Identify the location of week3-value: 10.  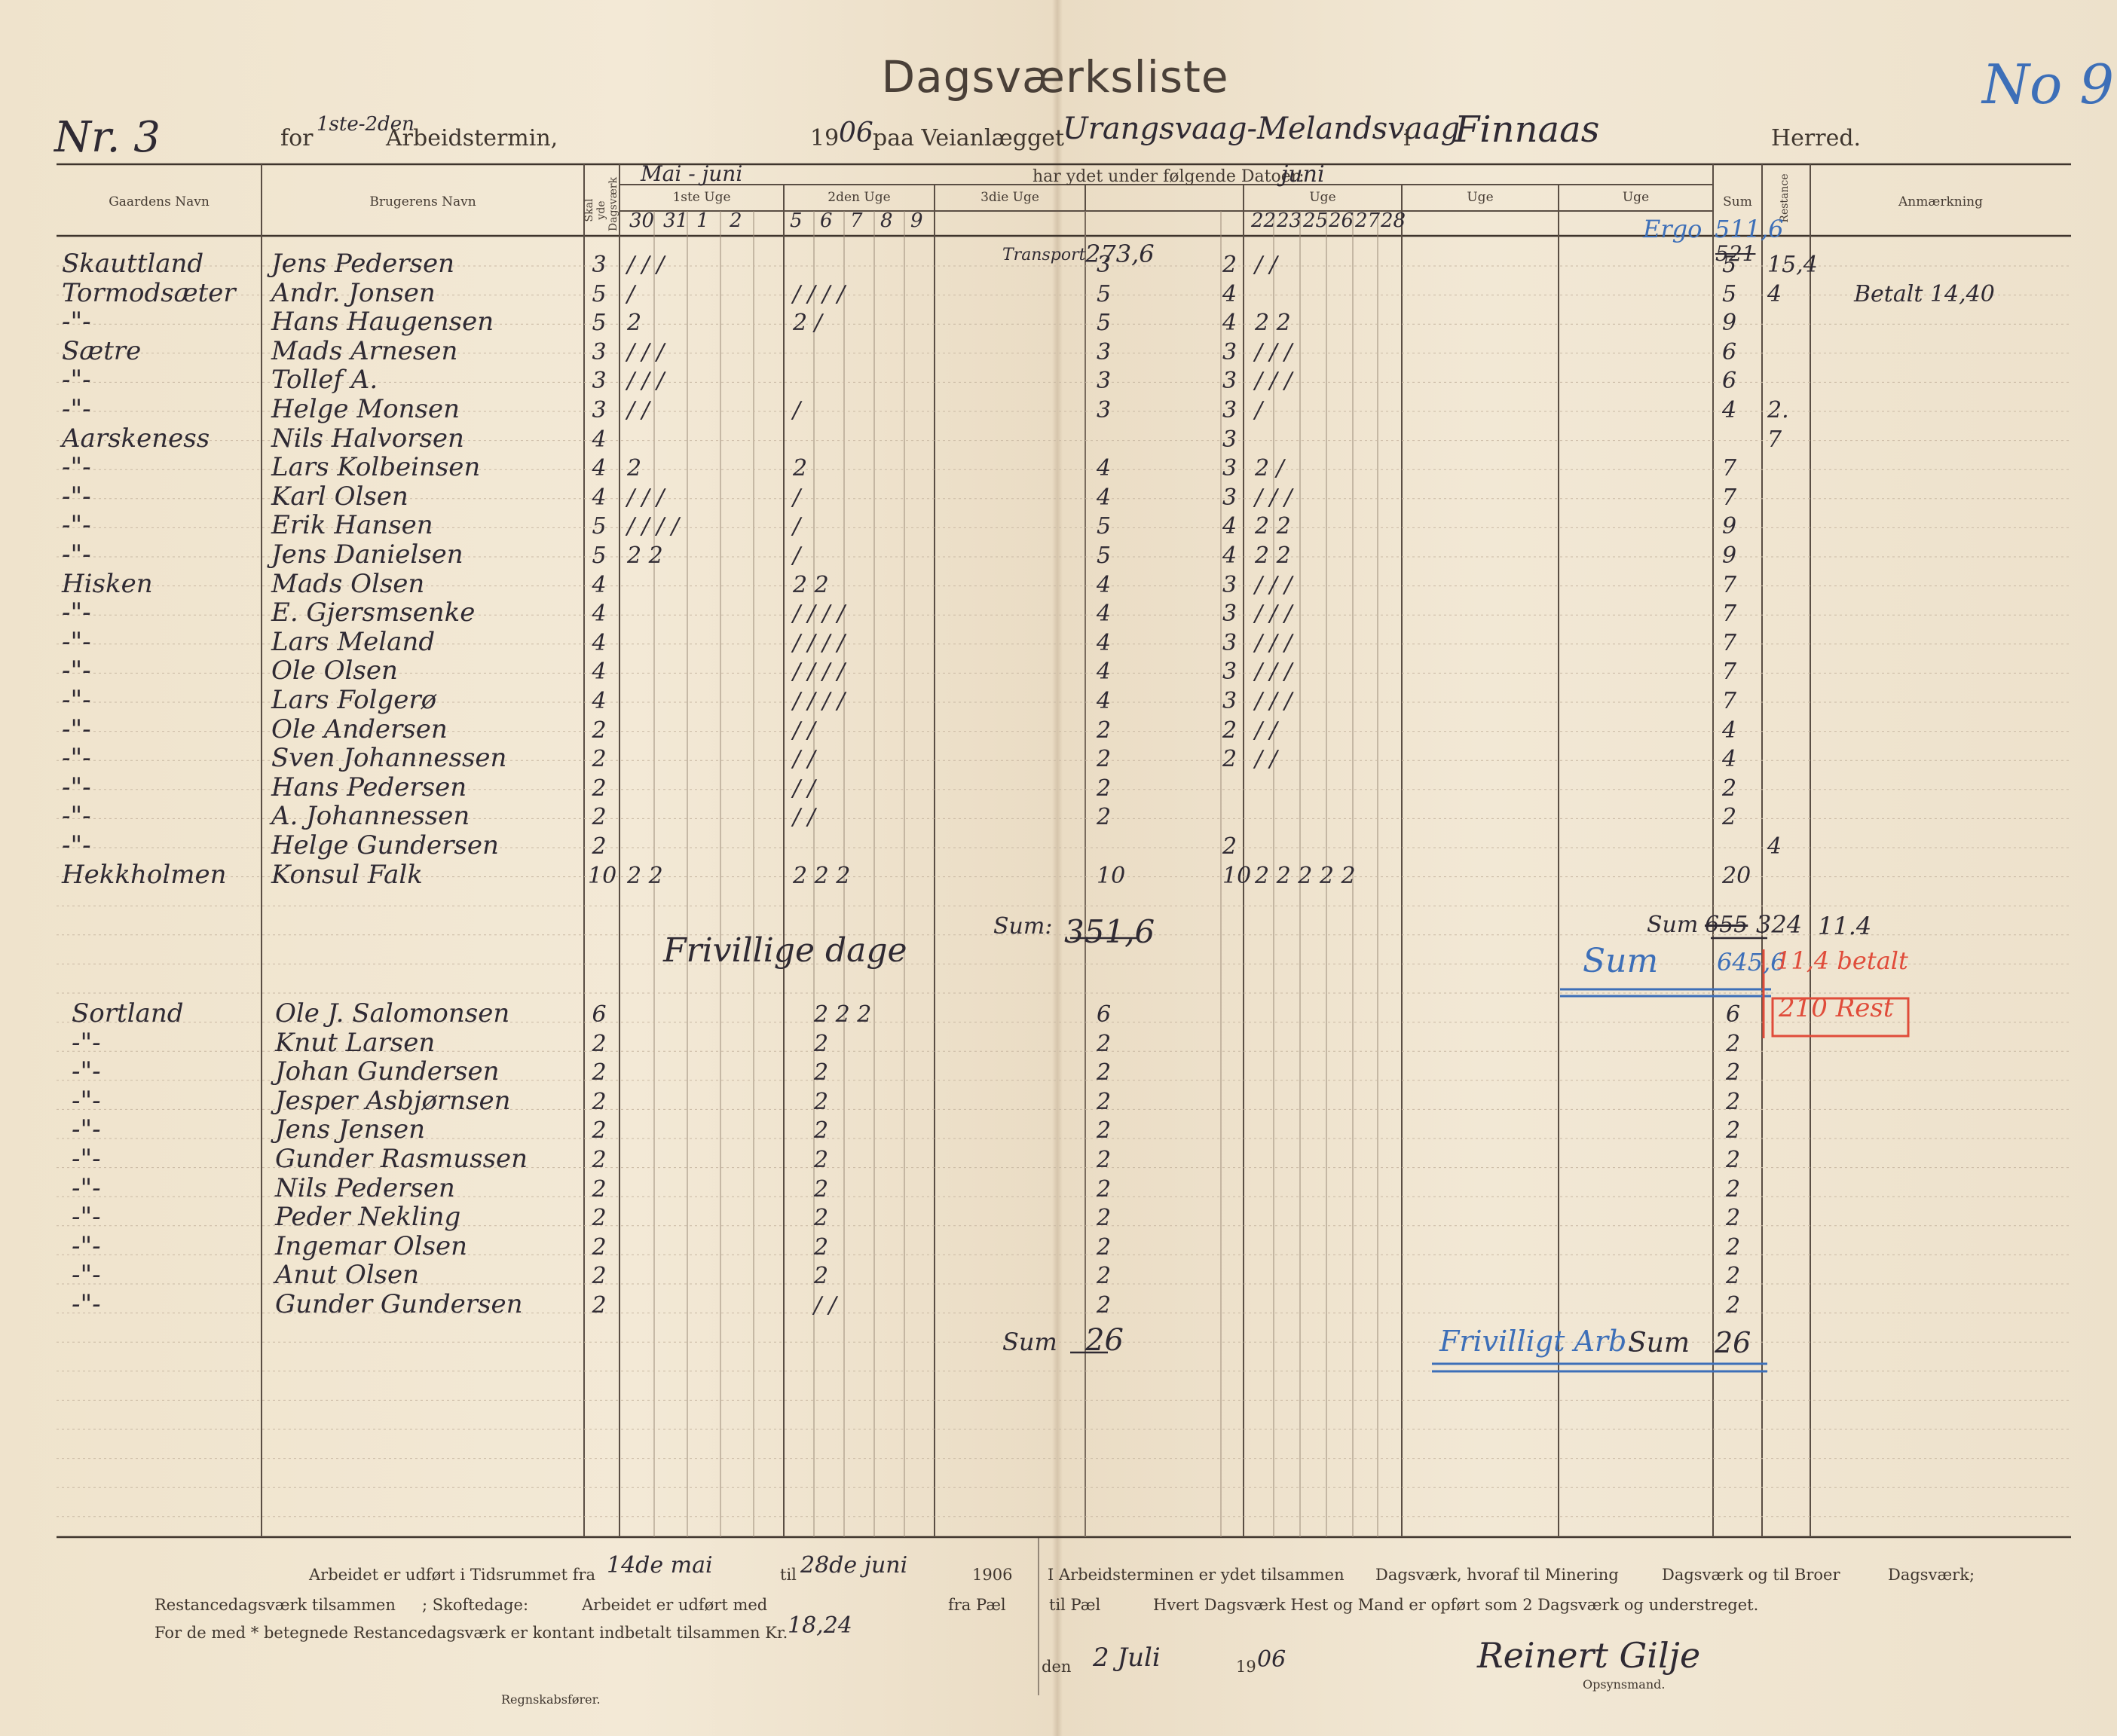
(1111, 875).